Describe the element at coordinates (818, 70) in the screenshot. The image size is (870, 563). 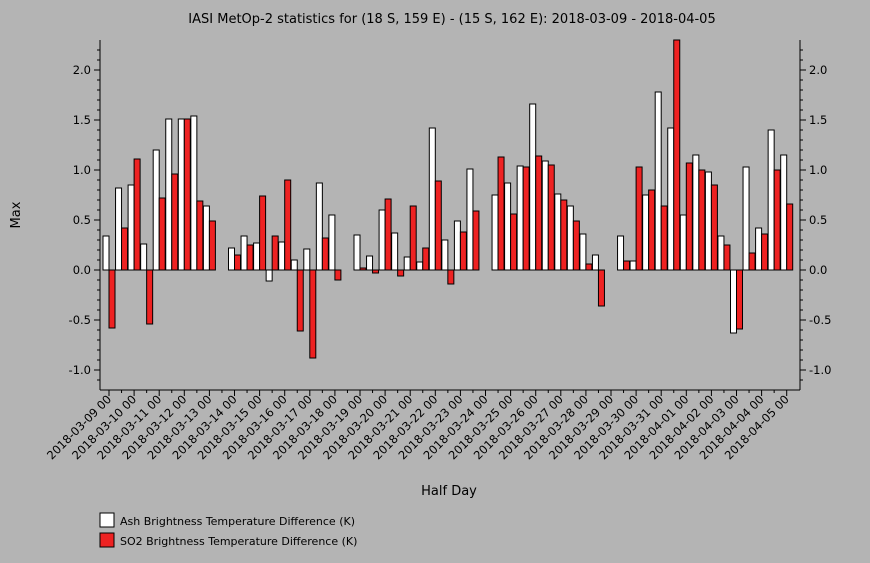
I see `y-tick-label-right: 2.0` at that location.